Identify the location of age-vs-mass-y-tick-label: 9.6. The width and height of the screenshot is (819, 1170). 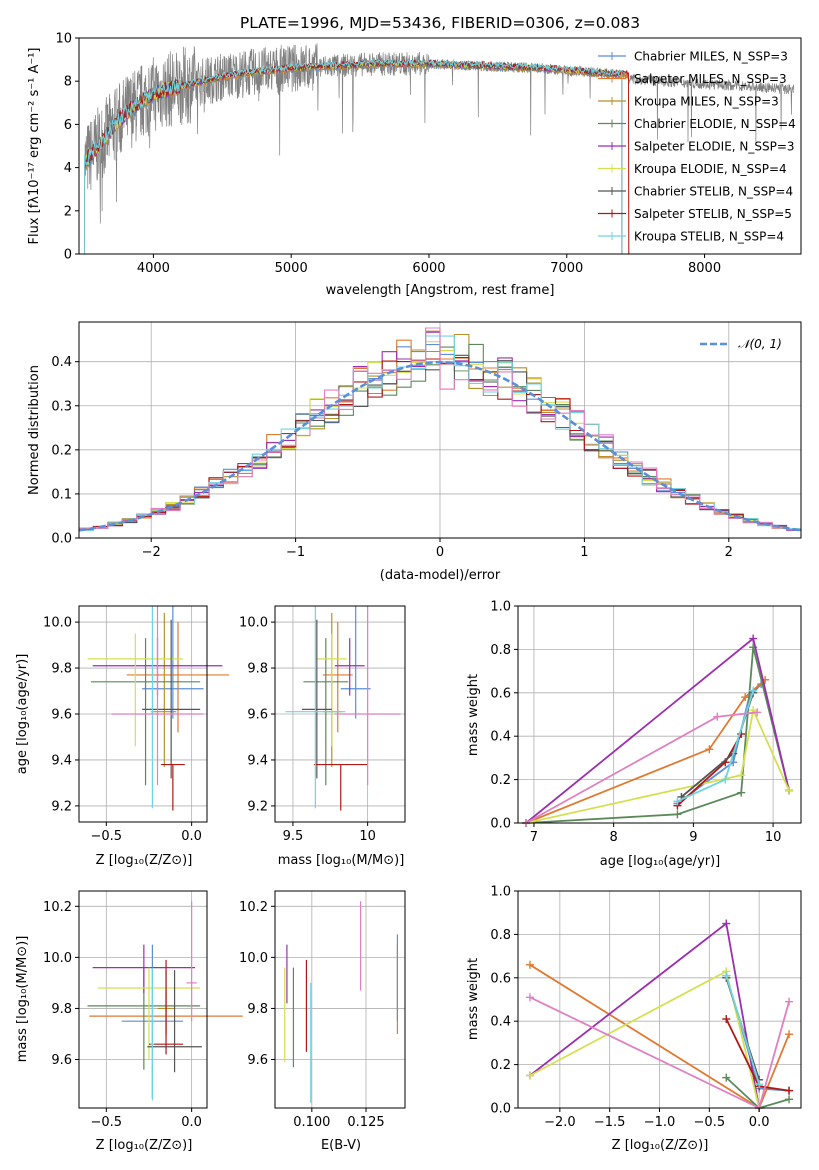
(257, 715).